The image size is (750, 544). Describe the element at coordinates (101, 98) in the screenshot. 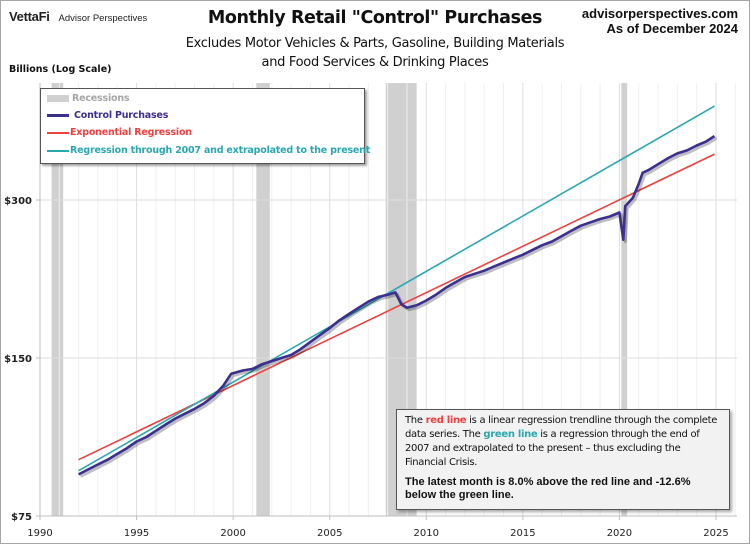

I see `legend-label: Recessions` at that location.